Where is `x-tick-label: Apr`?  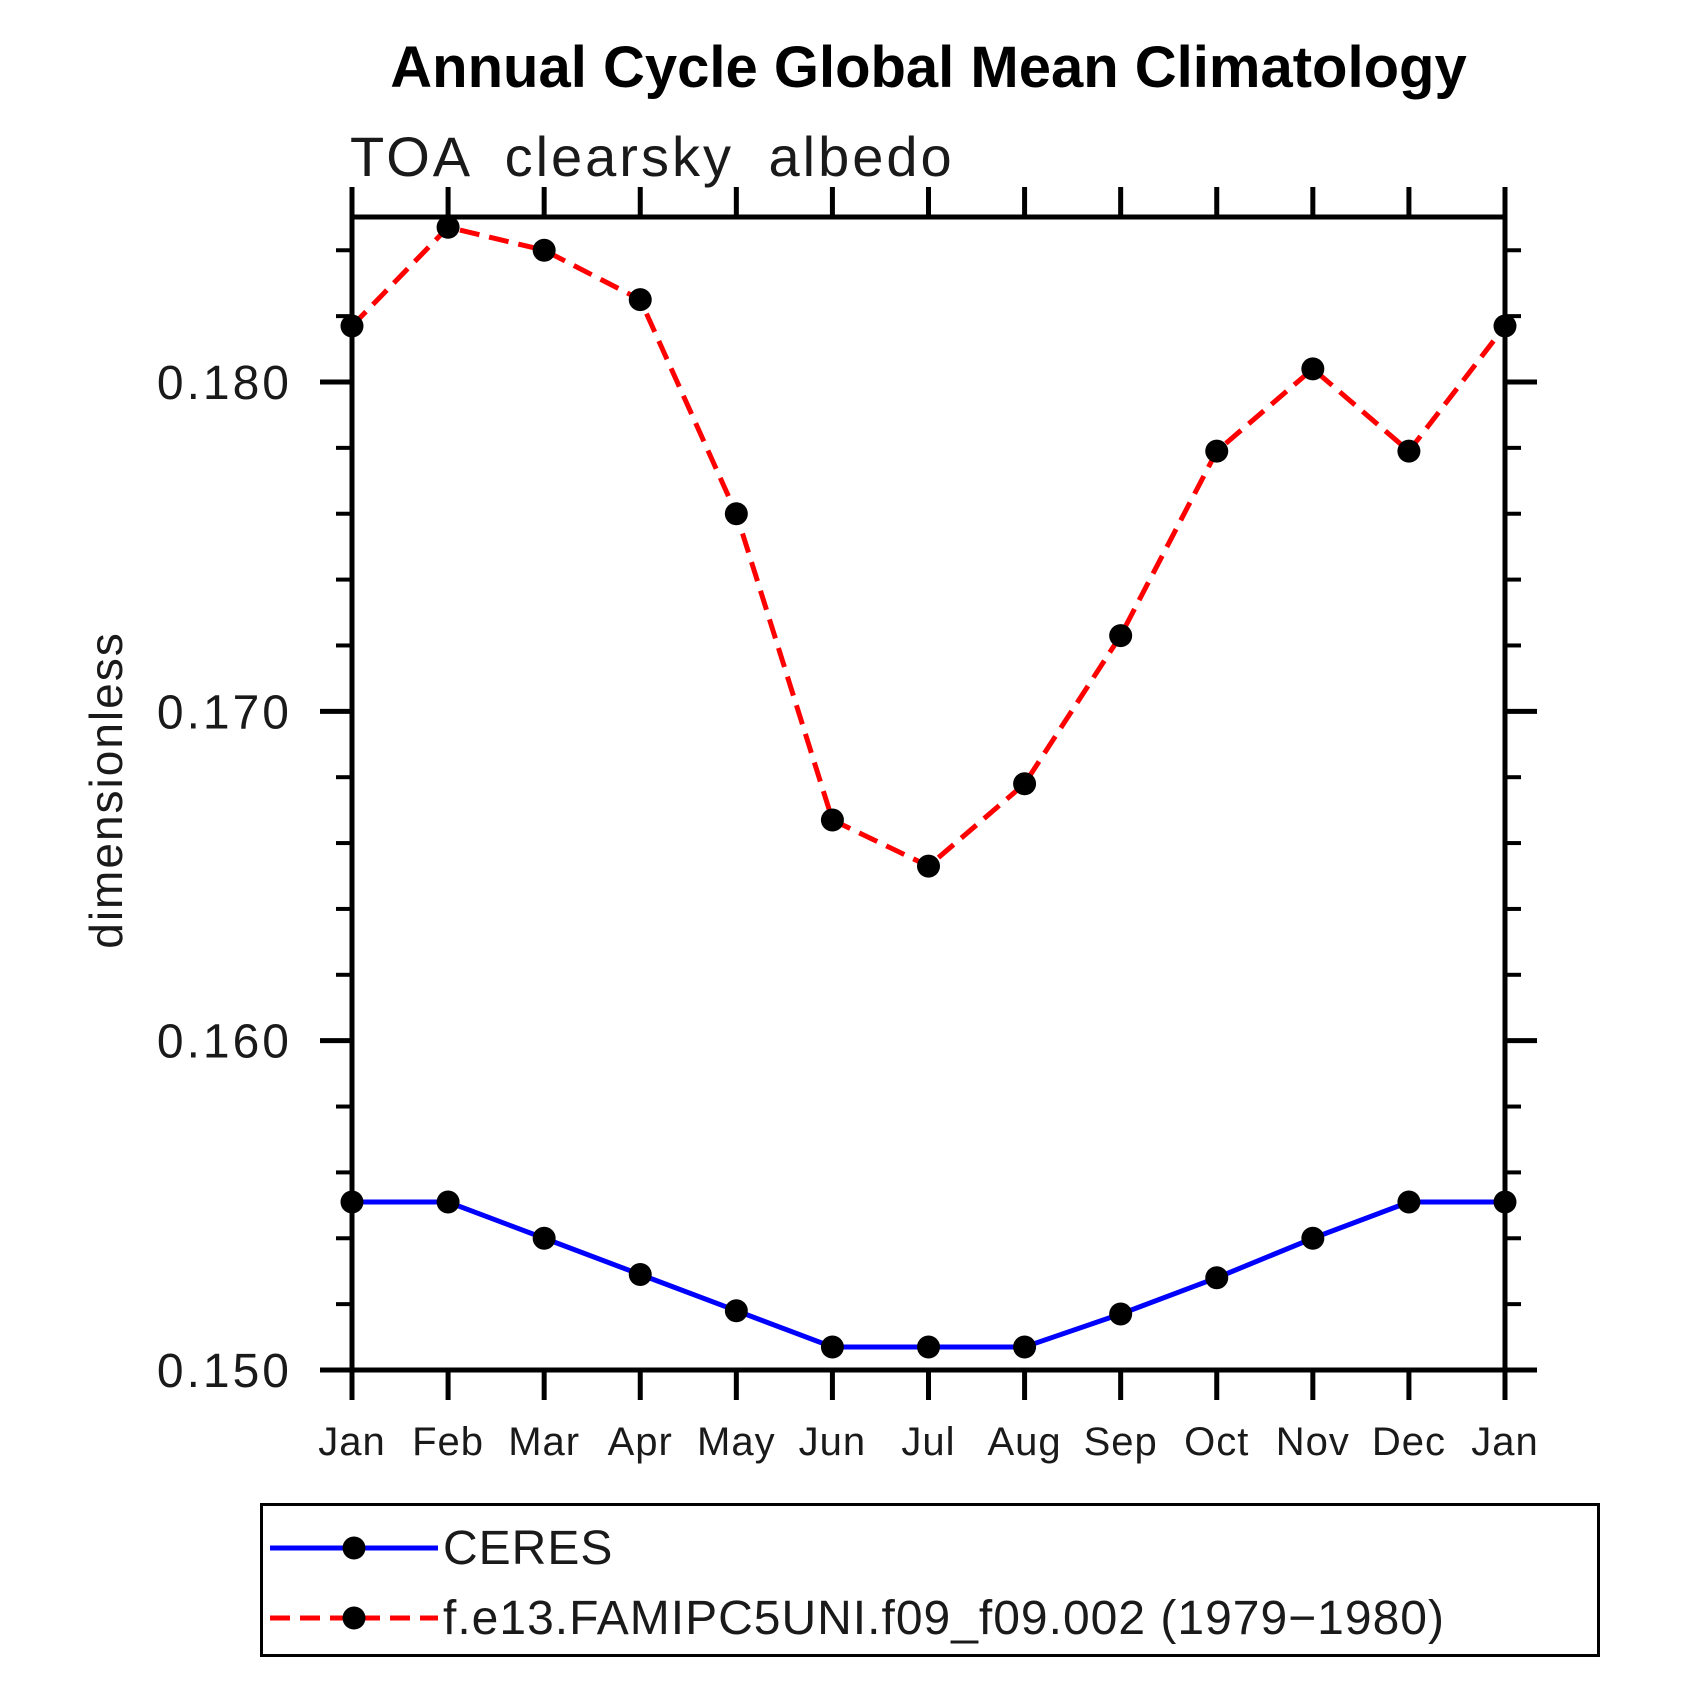
x-tick-label: Apr is located at coordinates (640, 1442).